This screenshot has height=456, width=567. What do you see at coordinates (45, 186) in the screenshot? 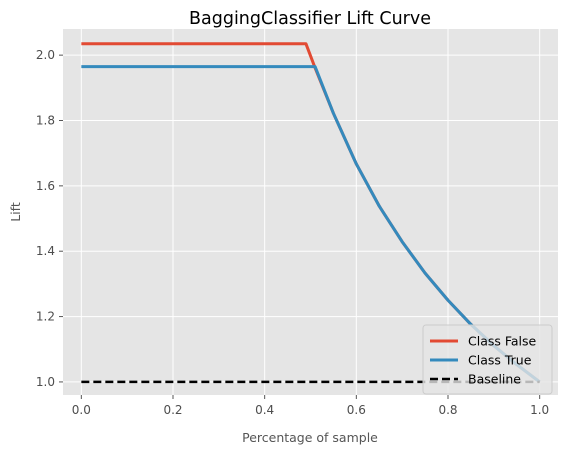
I see `y-tick-label: 1.6` at bounding box center [45, 186].